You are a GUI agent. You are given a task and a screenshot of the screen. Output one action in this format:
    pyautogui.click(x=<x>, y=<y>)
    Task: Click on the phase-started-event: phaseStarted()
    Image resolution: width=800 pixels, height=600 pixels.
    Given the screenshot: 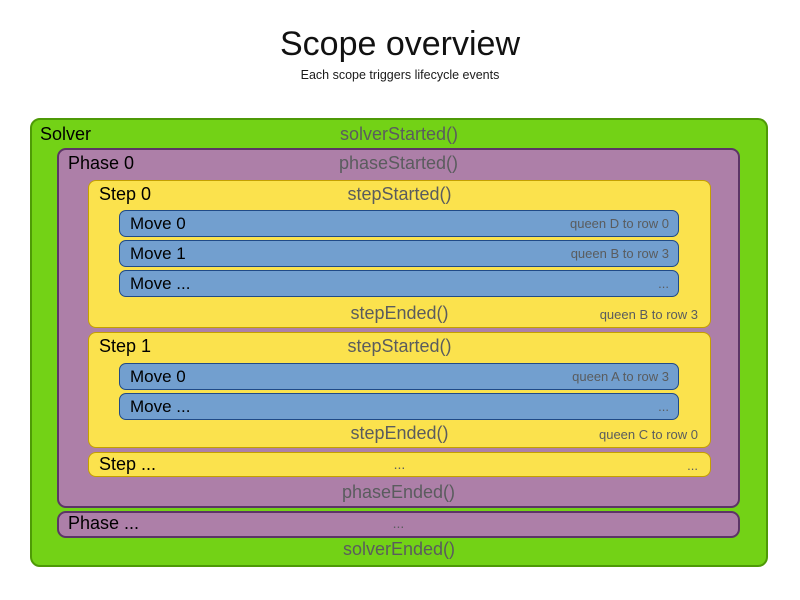 What is the action you would take?
    pyautogui.click(x=398, y=163)
    